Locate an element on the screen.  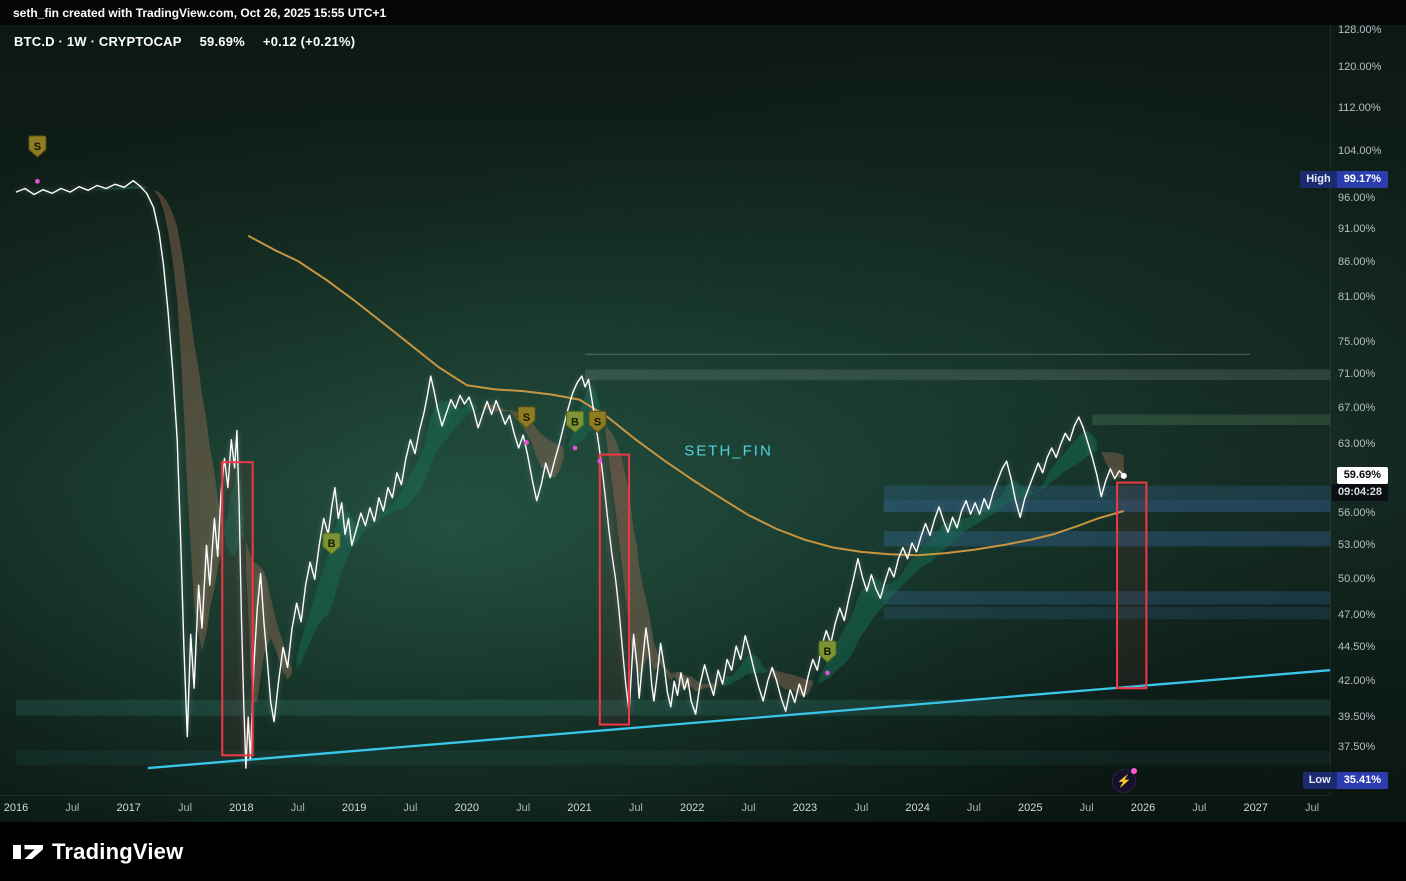
high-value: 99.17% is located at coordinates (1362, 179).